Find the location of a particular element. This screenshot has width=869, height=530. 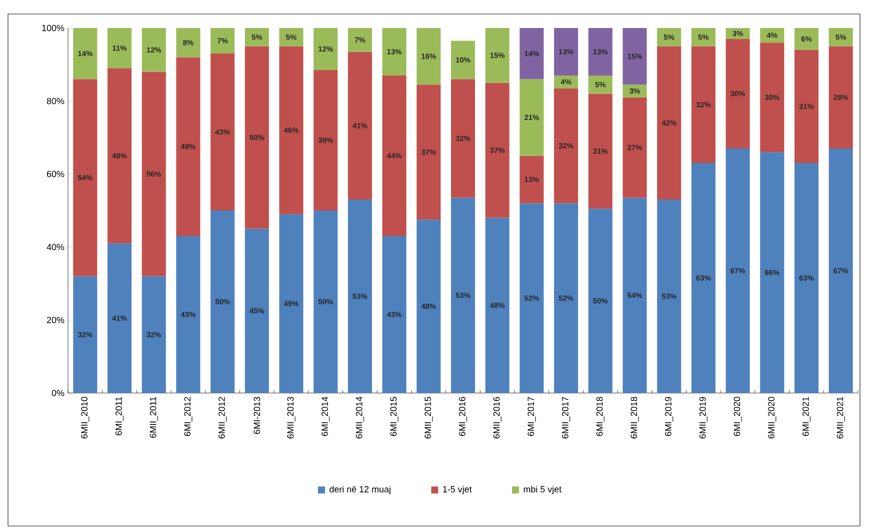

x-tick-label: 6MII_2021 is located at coordinates (840, 417).